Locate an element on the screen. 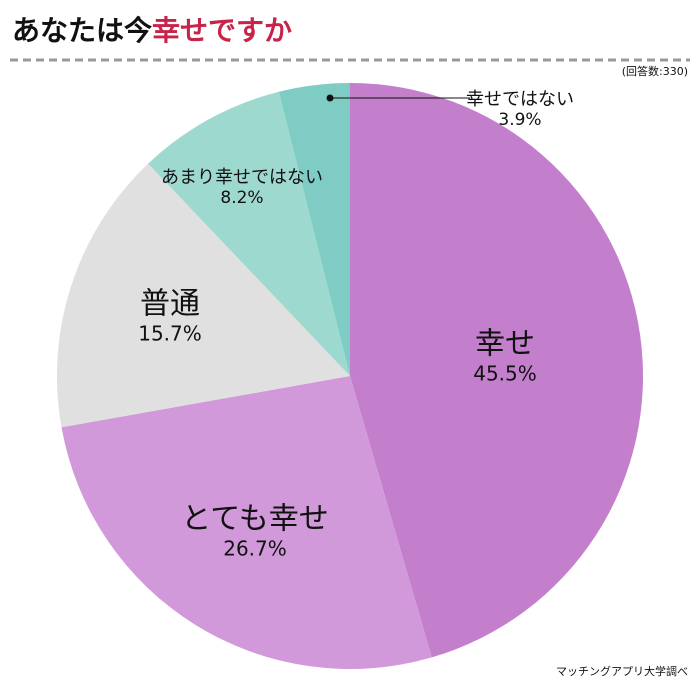 This screenshot has width=700, height=692. value-label: 3.9% is located at coordinates (519, 120).